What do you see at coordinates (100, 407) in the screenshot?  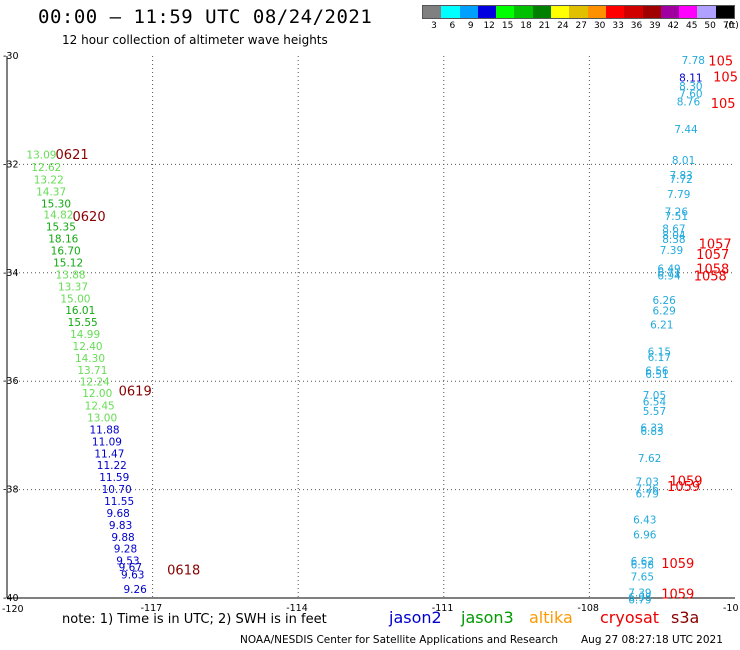 I see `wave-height-value: 12.45` at bounding box center [100, 407].